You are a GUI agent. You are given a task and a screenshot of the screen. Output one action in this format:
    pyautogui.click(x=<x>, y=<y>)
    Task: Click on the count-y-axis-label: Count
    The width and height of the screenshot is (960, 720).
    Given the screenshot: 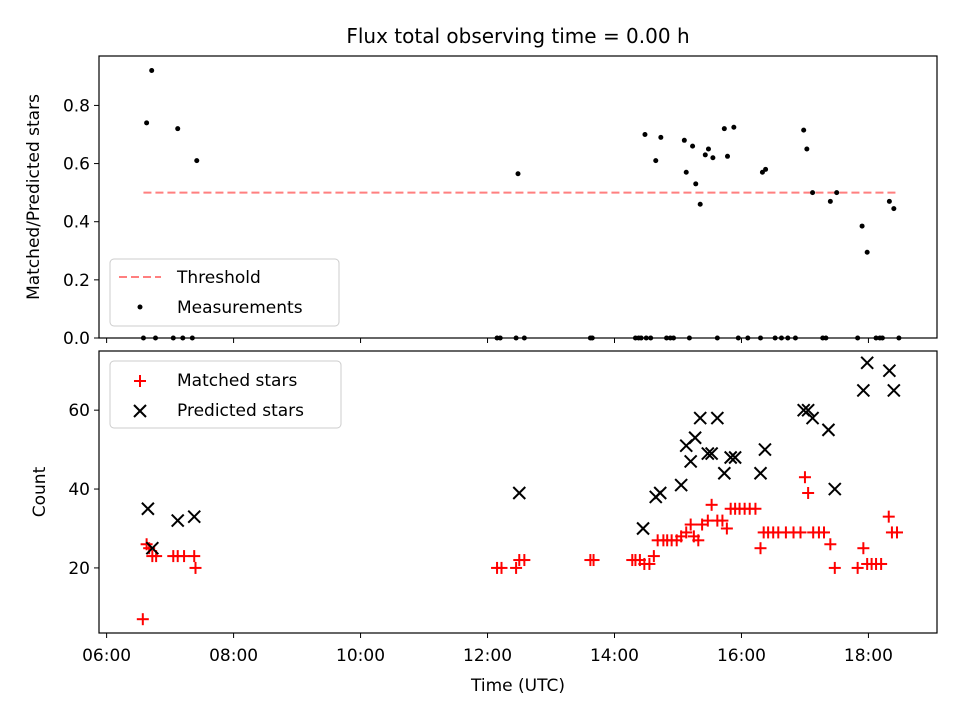 What is the action you would take?
    pyautogui.click(x=40, y=491)
    